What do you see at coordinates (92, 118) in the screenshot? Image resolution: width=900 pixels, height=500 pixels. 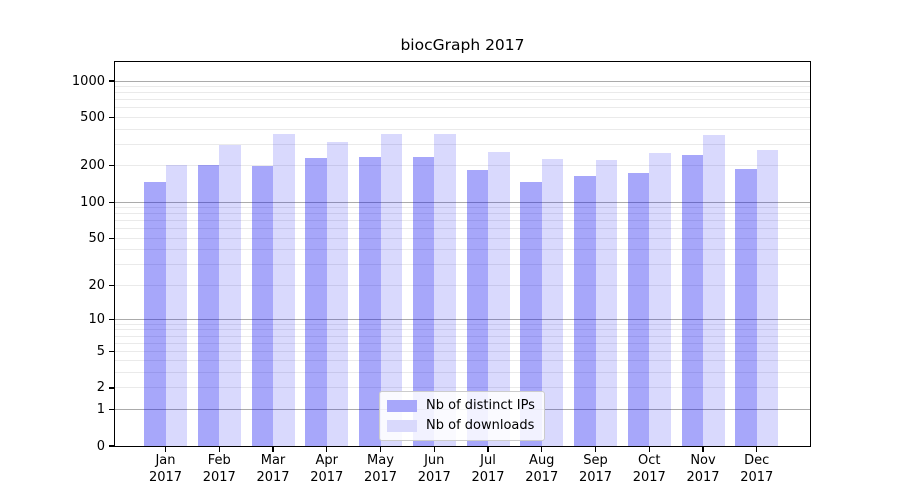 I see `y-label-500: 500` at bounding box center [92, 118].